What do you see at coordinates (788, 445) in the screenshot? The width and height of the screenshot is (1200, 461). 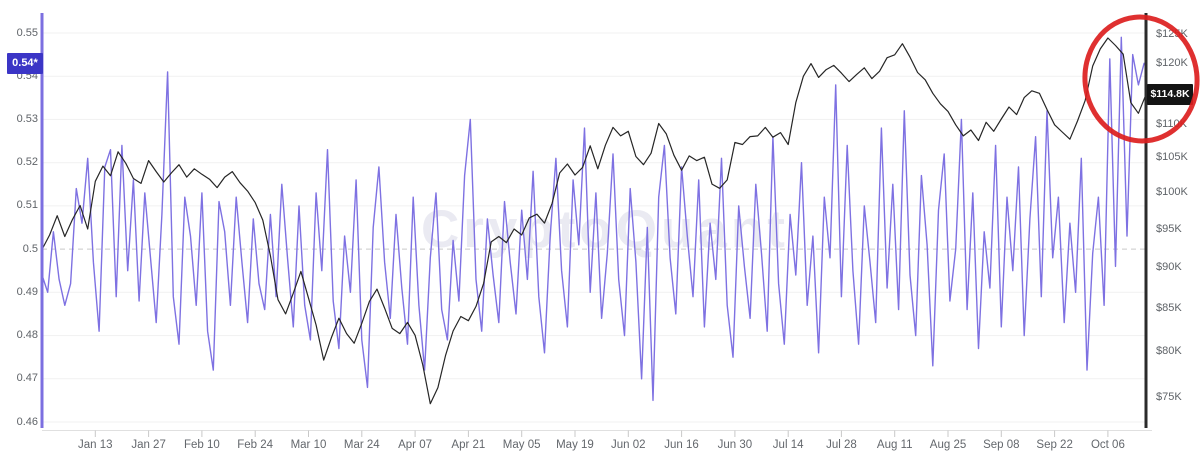 I see `x-axis-tick-label: Jul 14` at bounding box center [788, 445].